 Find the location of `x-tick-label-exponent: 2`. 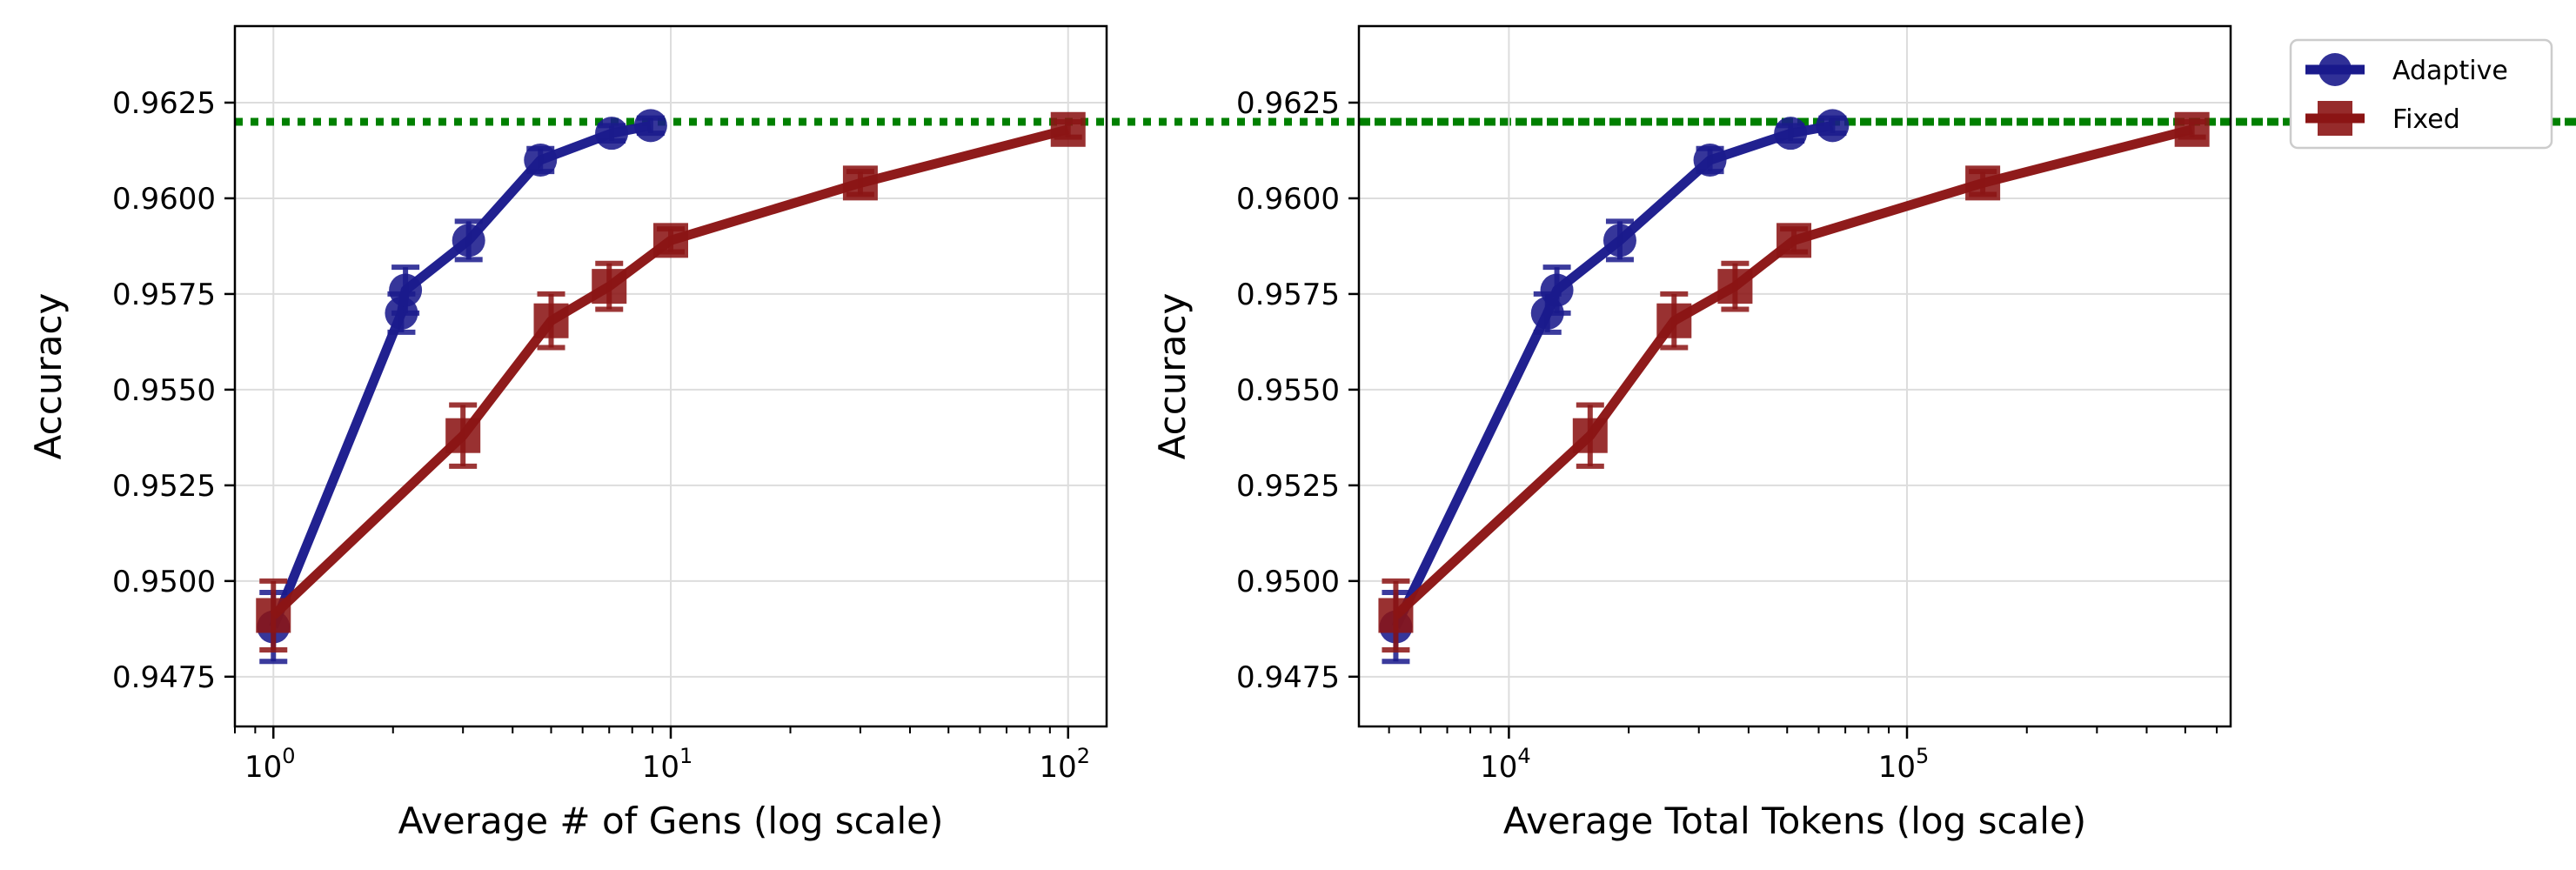

x-tick-label-exponent: 2 is located at coordinates (1083, 756).